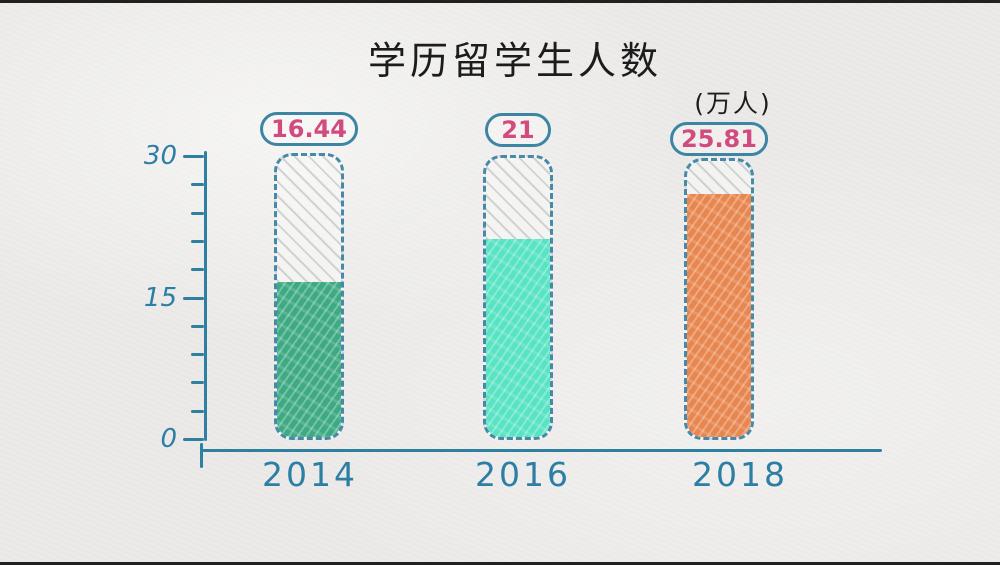  I want to click on bar-fill-2018, so click(719, 315).